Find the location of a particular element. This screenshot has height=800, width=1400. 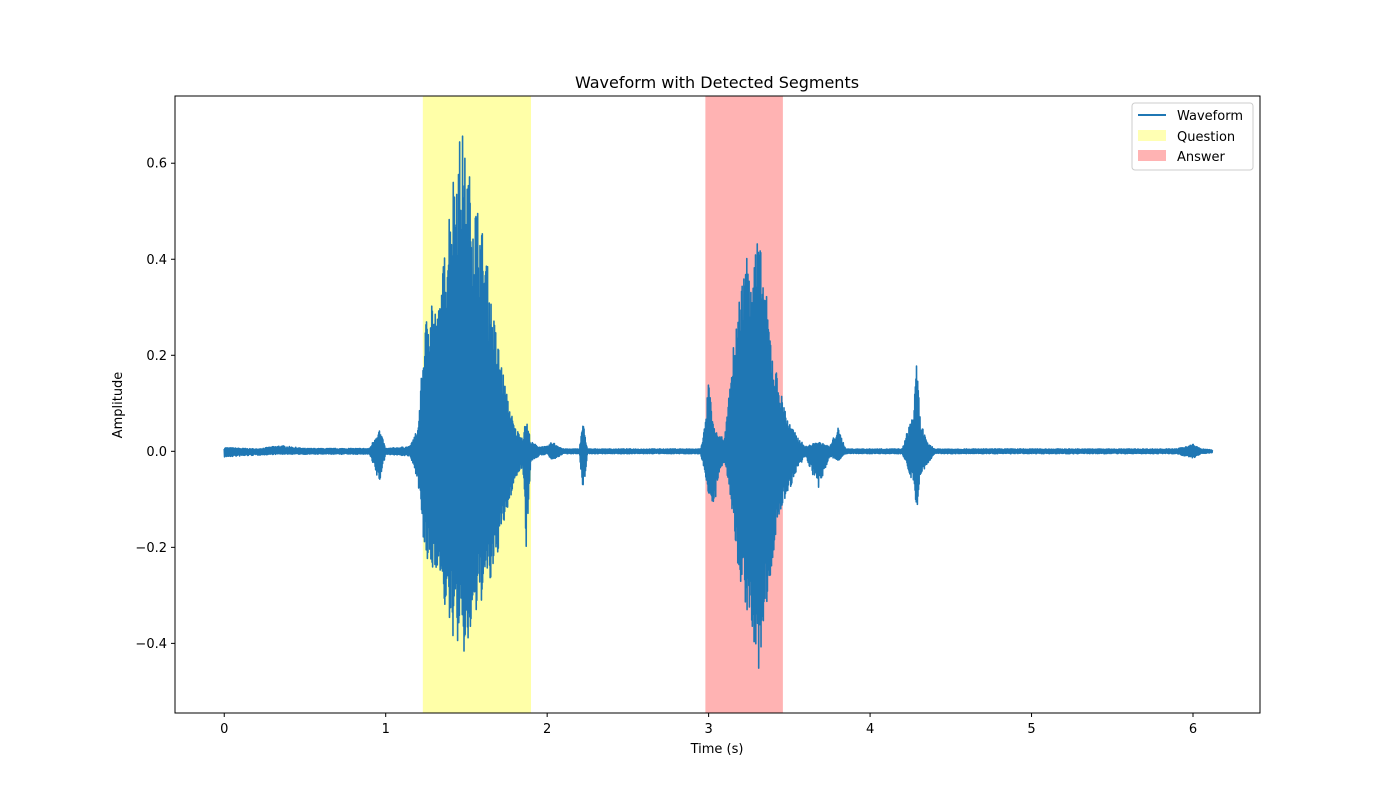

chart-title: Waveform with Detected Segments is located at coordinates (717, 82).